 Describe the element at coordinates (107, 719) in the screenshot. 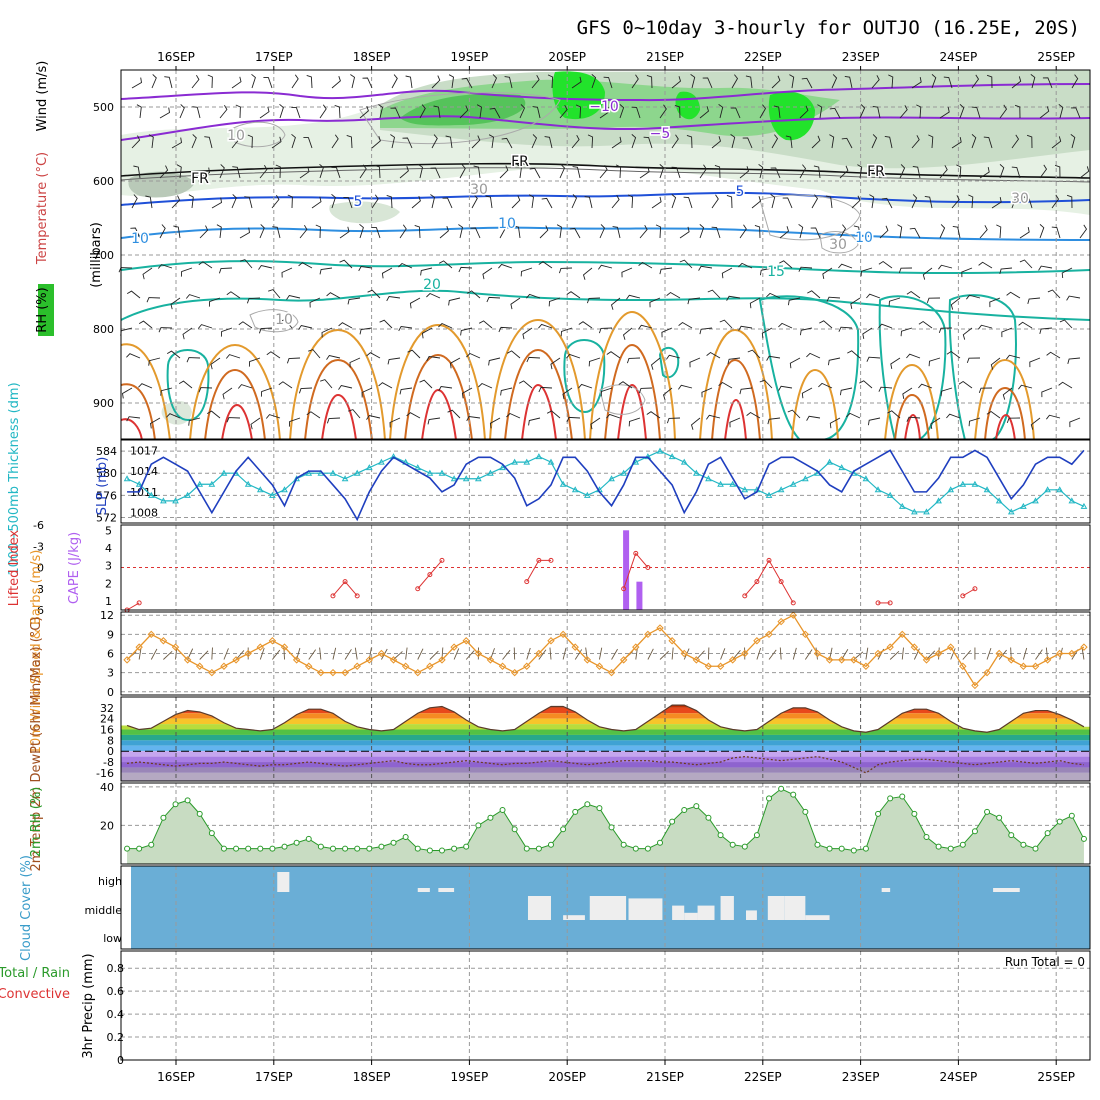

I see `y-tick-label: 24` at that location.